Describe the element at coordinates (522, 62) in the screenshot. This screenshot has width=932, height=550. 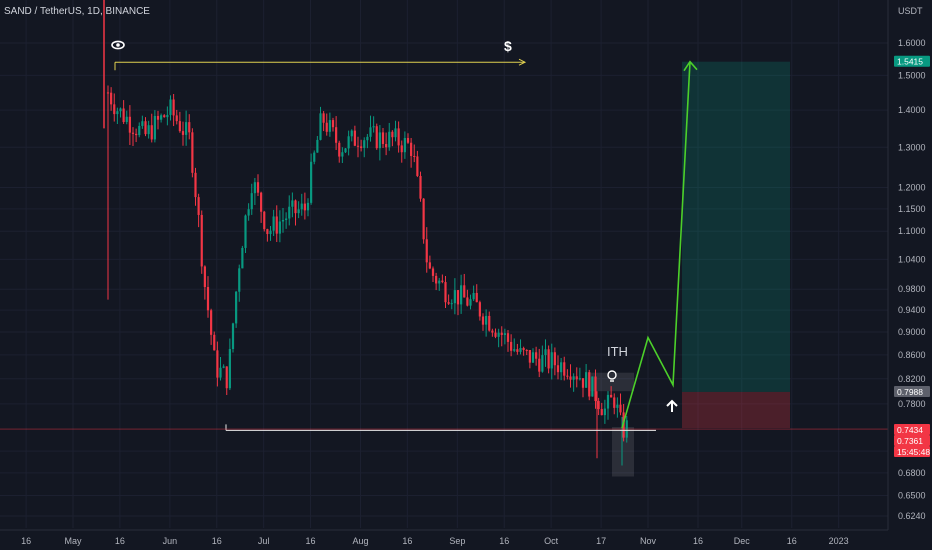
I see `eye-level-arrowhead` at that location.